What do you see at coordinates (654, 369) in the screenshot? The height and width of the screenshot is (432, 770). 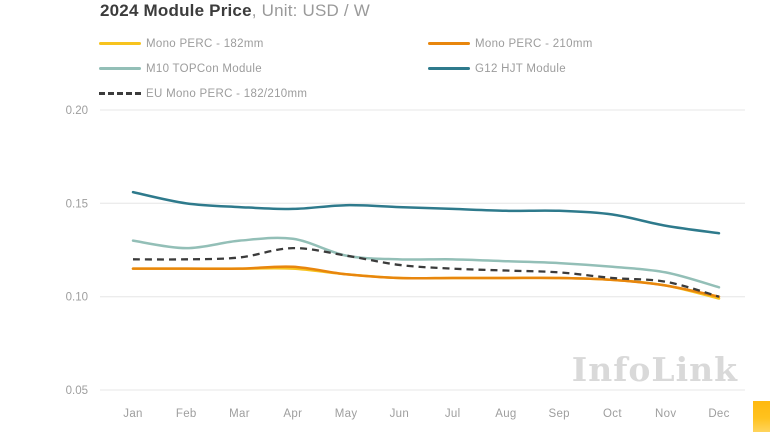 I see `infolink-watermark: InfoLink` at bounding box center [654, 369].